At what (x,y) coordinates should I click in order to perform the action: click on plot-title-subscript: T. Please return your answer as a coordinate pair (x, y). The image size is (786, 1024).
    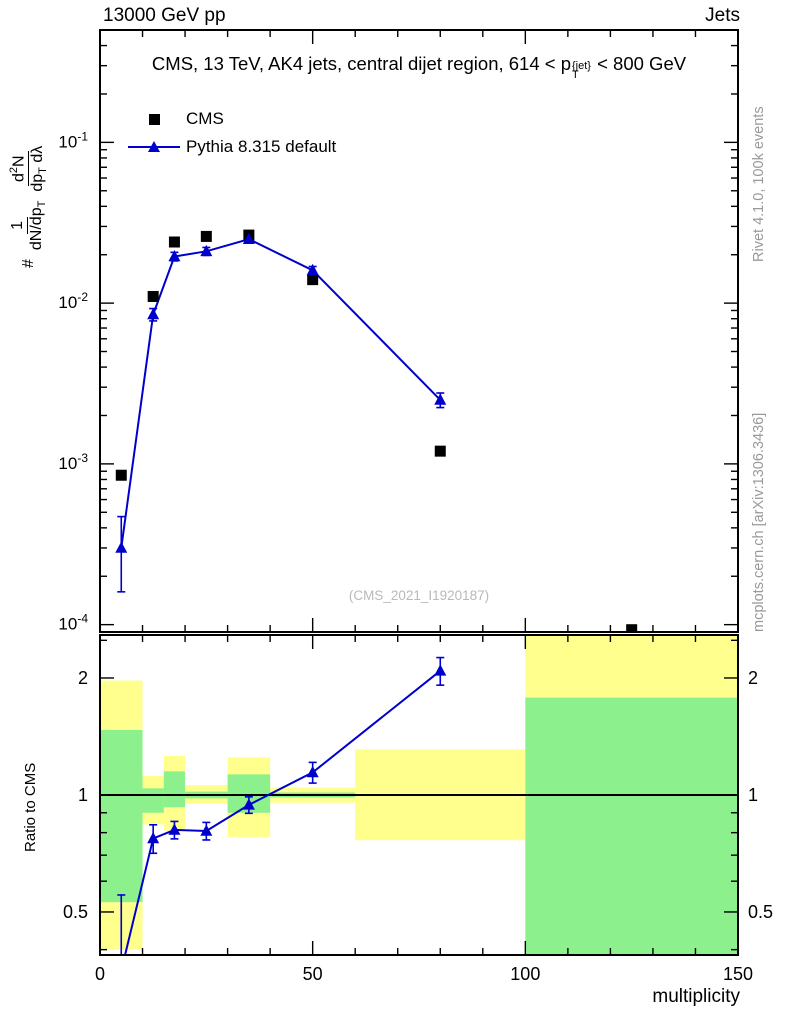
    Looking at the image, I should click on (575, 75).